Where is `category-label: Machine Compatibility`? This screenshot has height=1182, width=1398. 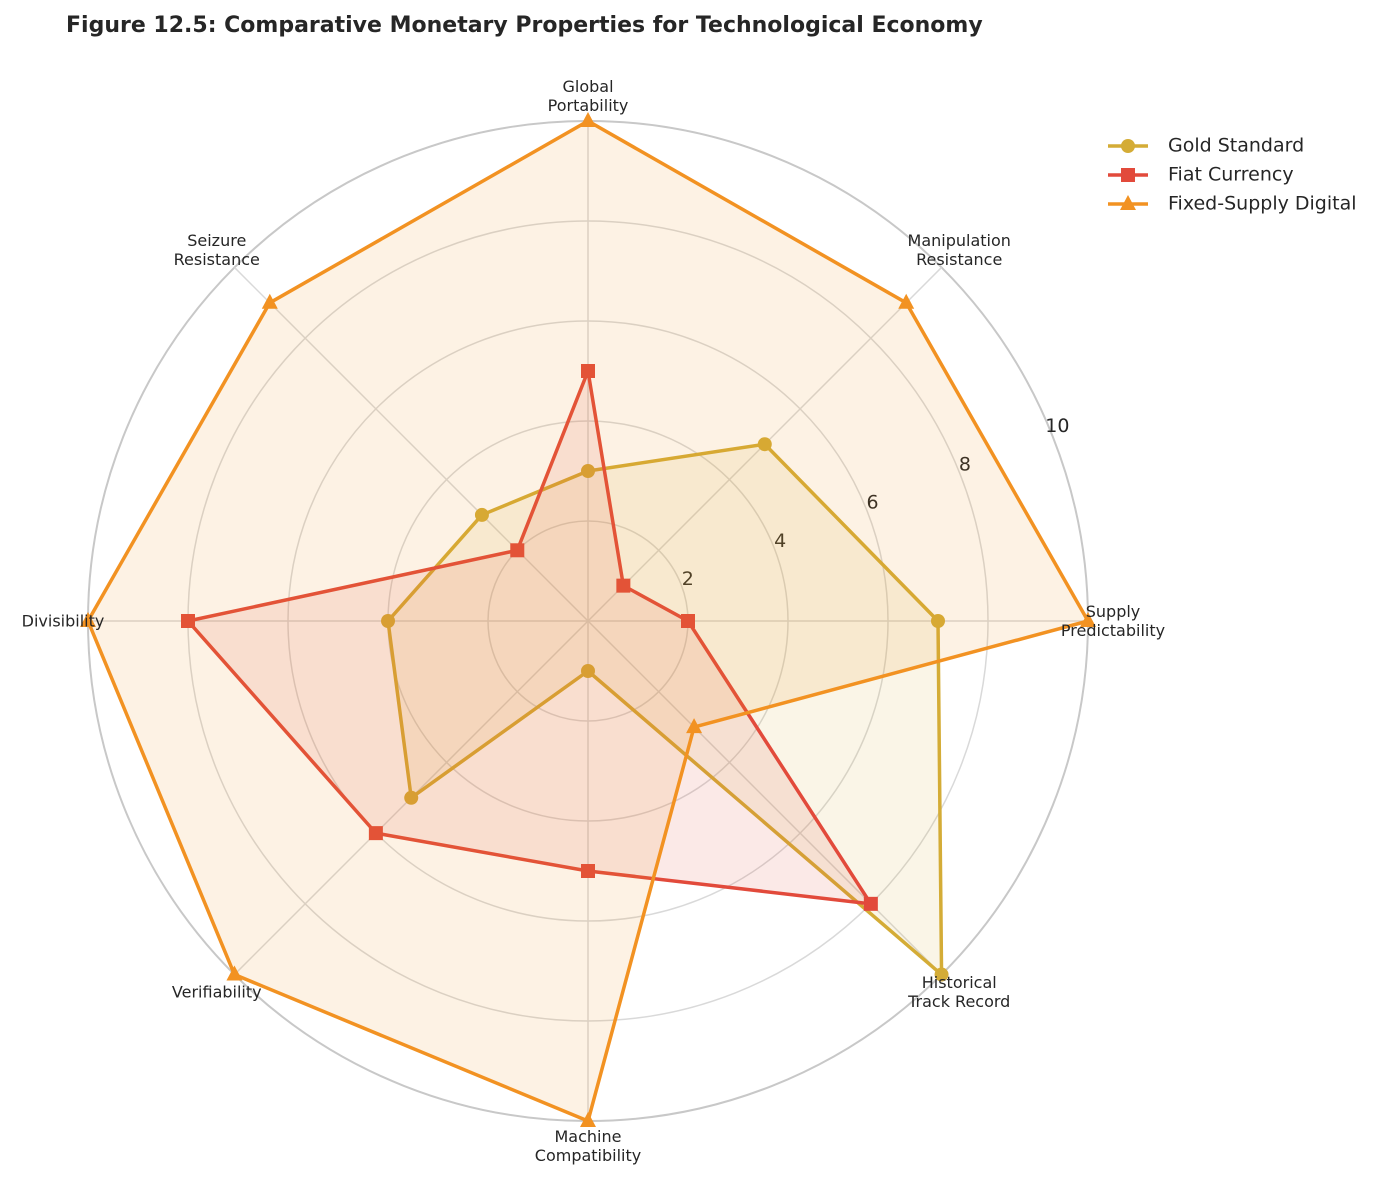 category-label: Machine Compatibility is located at coordinates (588, 1145).